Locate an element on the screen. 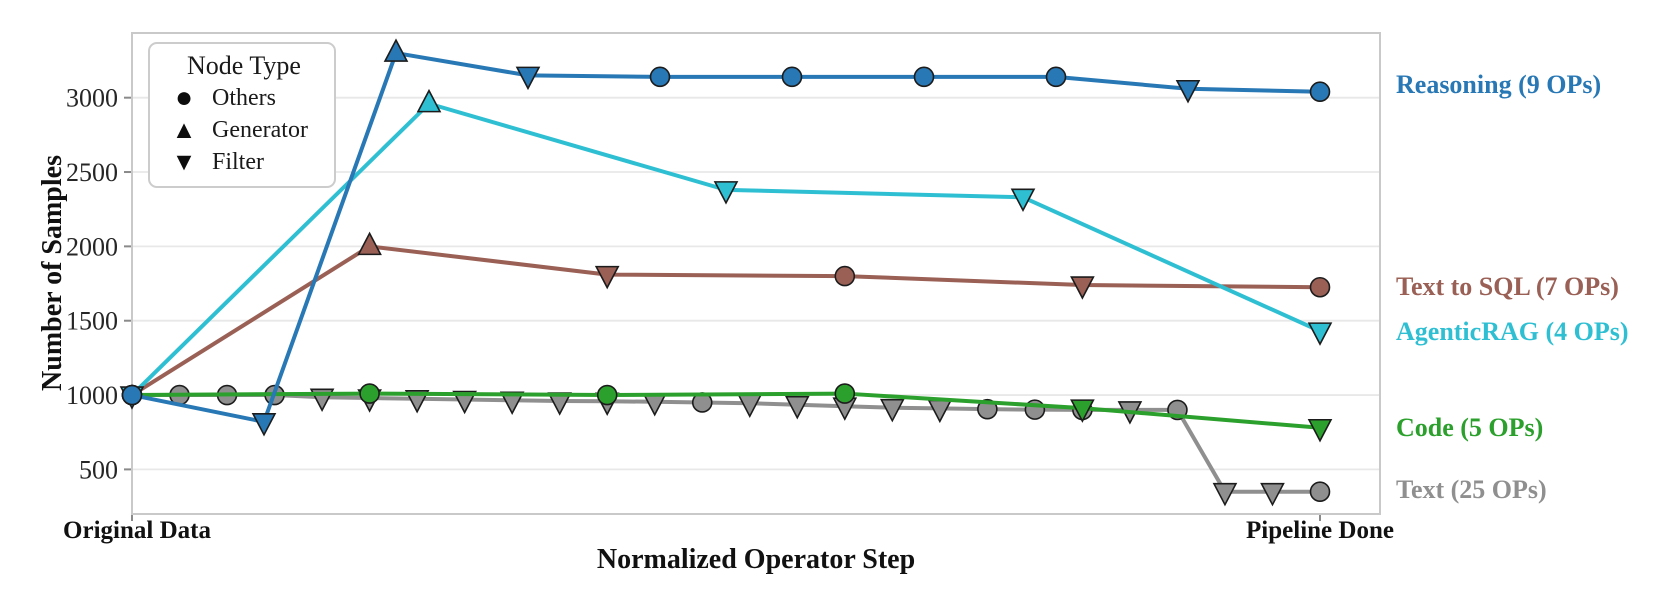 This screenshot has width=1654, height=594. marker-others-text is located at coordinates (1320, 491).